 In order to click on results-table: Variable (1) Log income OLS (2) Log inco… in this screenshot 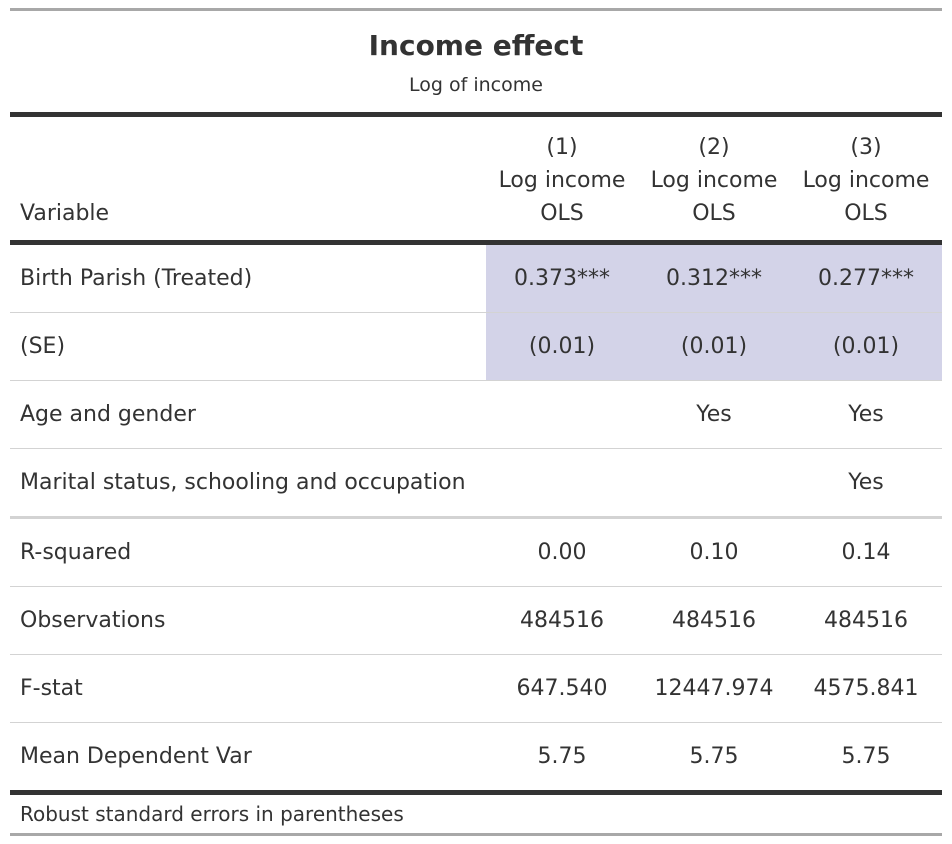, I will do `click(476, 178)`.